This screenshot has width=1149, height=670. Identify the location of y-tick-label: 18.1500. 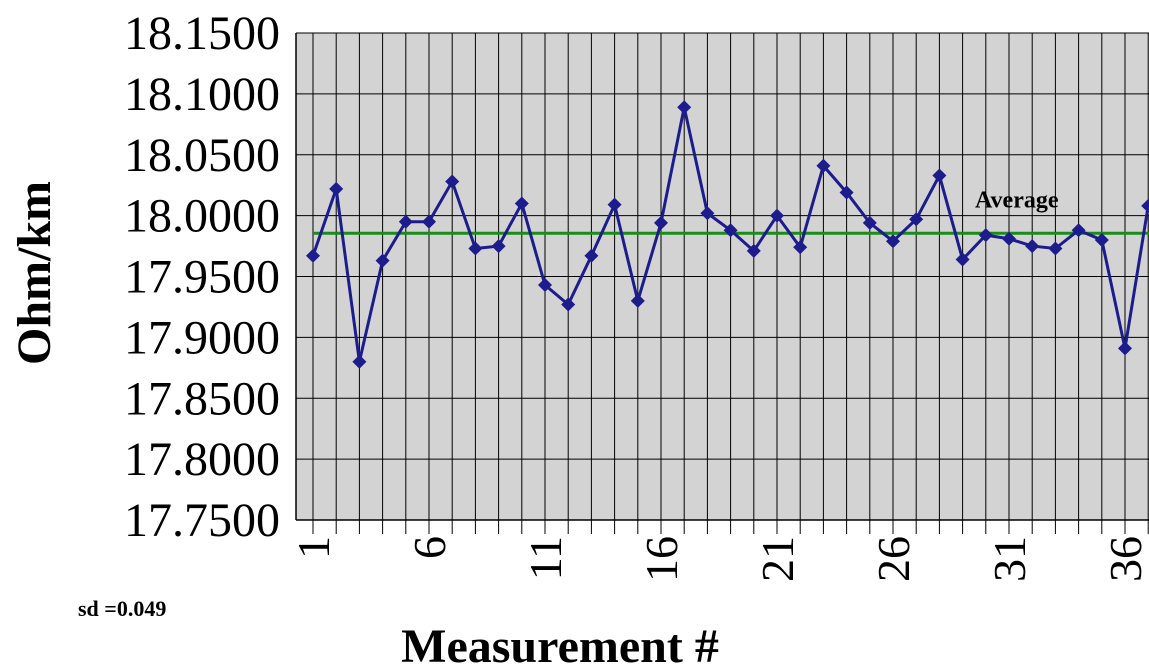
(202, 33).